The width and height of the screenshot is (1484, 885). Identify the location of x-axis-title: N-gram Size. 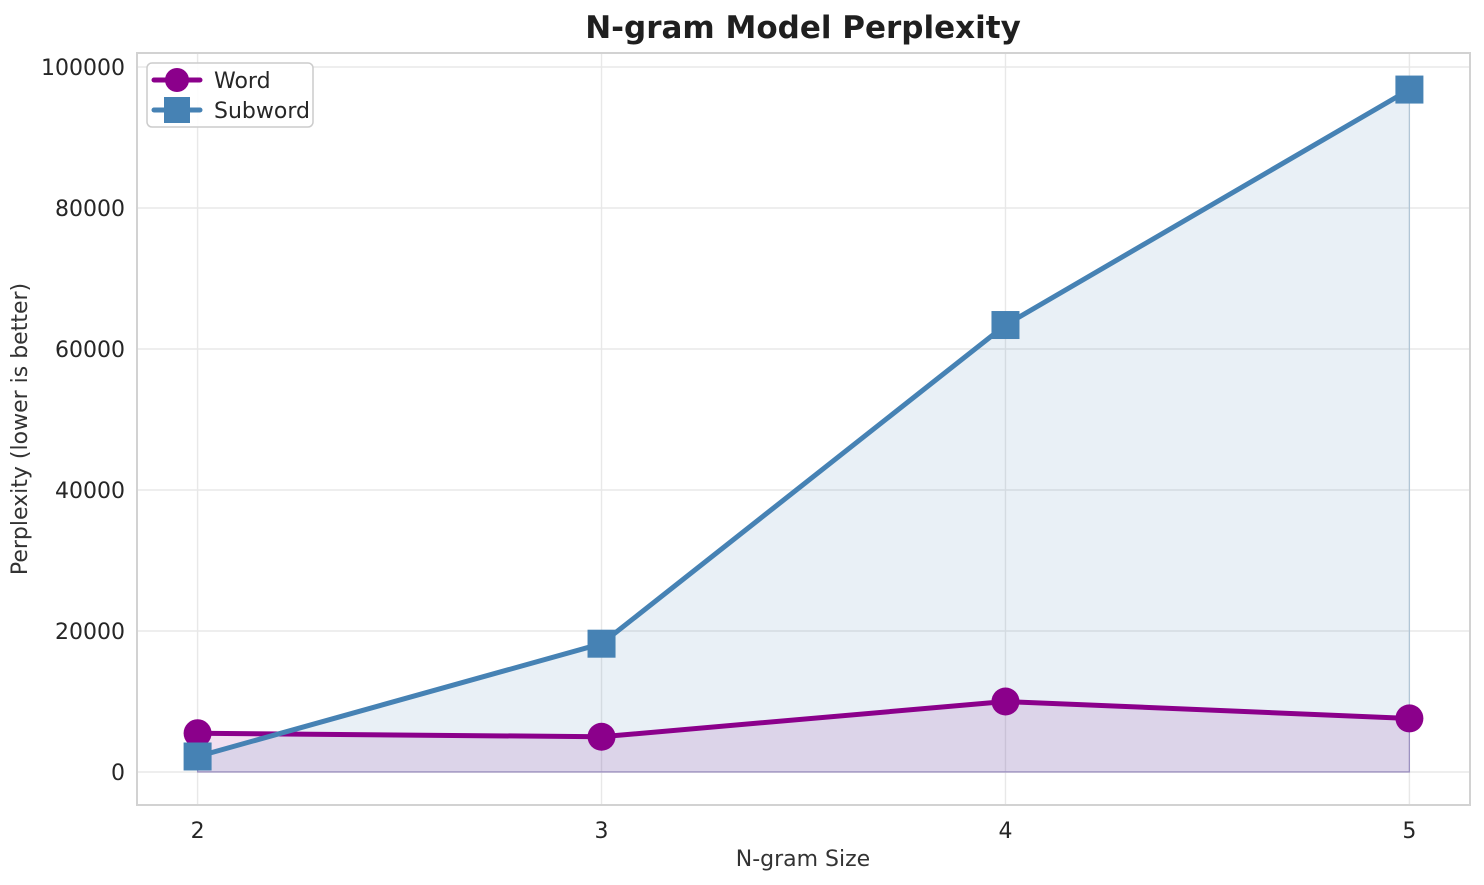
(803, 859).